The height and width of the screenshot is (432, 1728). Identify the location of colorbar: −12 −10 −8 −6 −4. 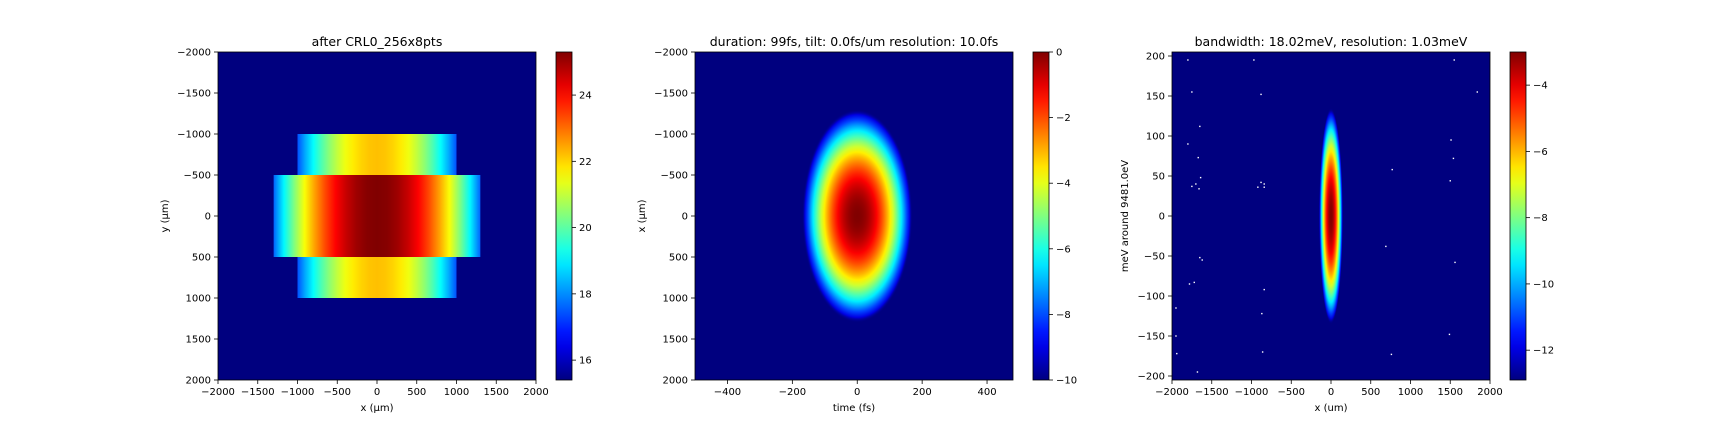
(1531, 216).